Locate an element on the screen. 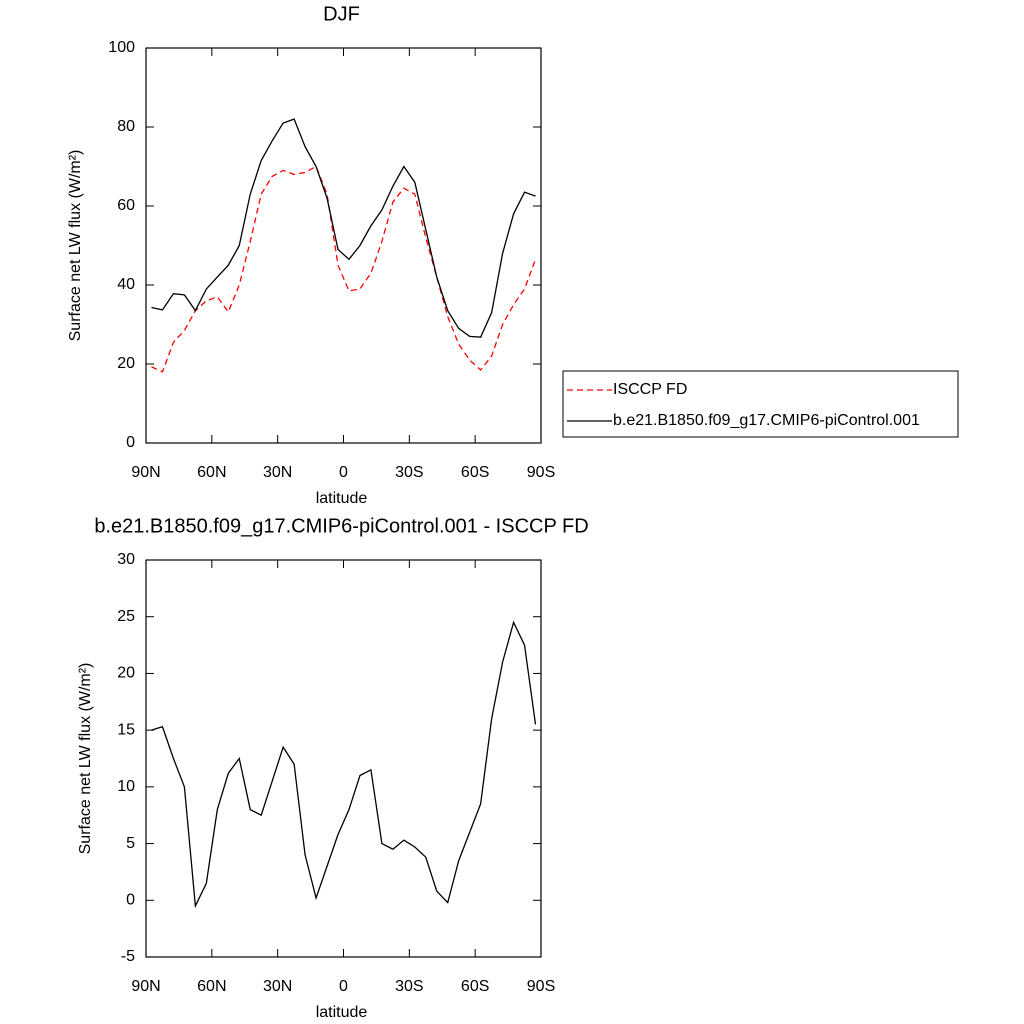 The image size is (1024, 1024). y-tick-label: 30 is located at coordinates (126, 559).